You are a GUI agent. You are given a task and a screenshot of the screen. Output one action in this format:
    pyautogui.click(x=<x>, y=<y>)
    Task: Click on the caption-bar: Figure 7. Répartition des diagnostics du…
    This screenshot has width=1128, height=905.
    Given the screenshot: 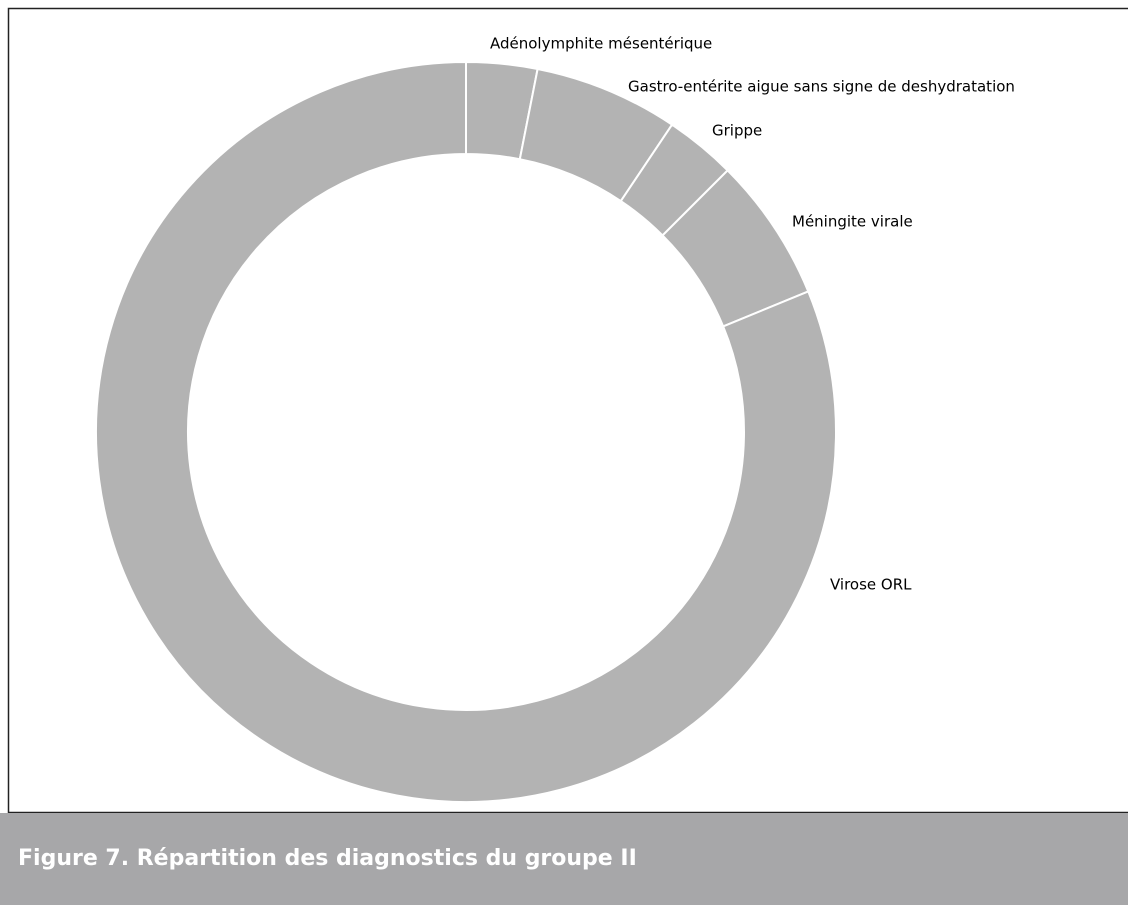 What is the action you would take?
    pyautogui.click(x=564, y=859)
    